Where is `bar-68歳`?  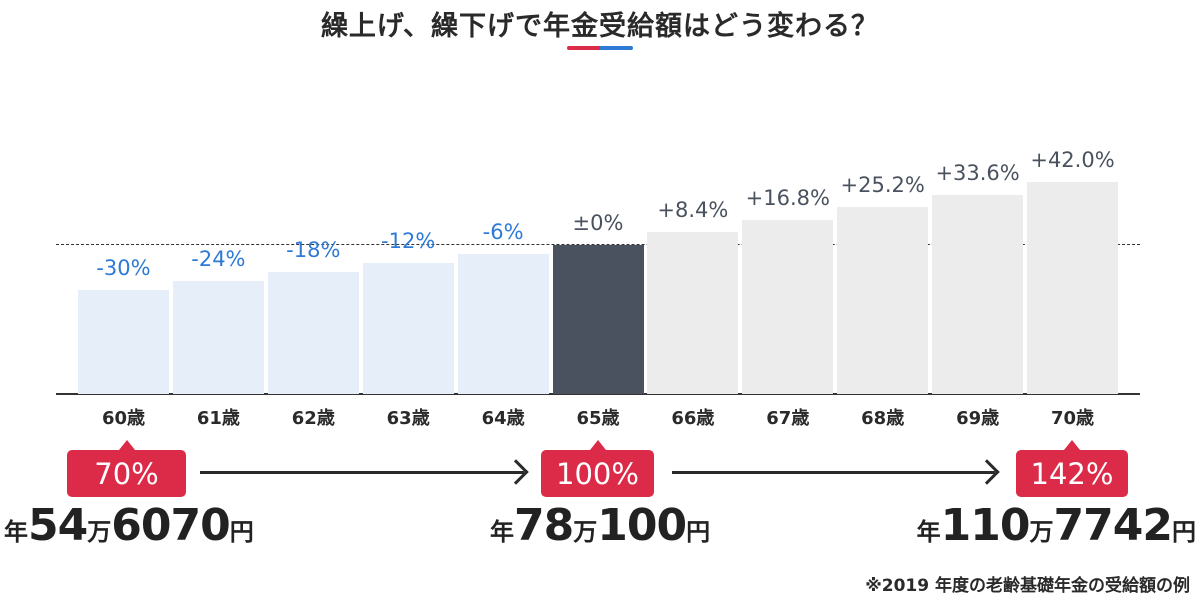 bar-68歳 is located at coordinates (883, 300).